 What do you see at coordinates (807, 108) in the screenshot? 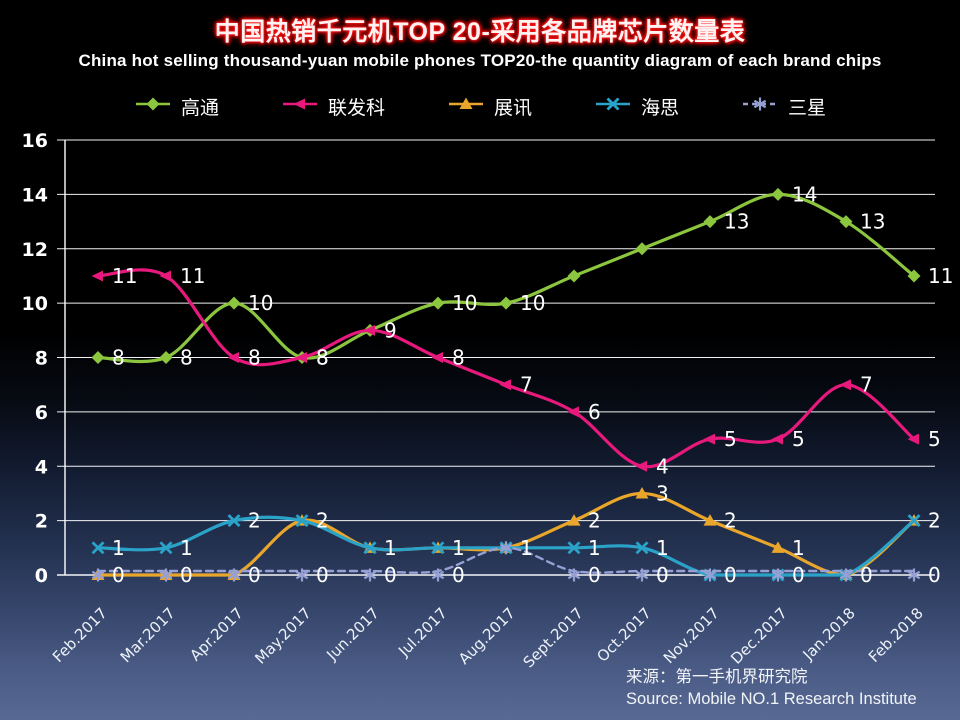
I see `legend-label: 三星` at bounding box center [807, 108].